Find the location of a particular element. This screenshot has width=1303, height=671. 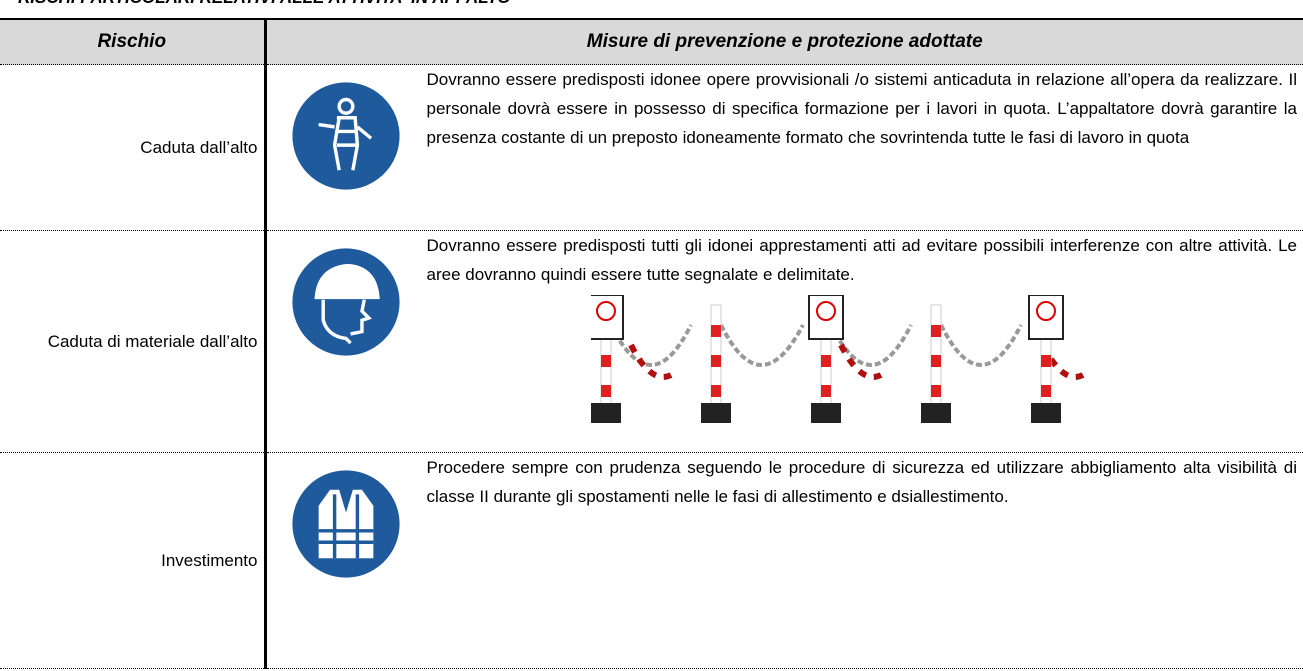

barrier-illustration is located at coordinates (837, 359).